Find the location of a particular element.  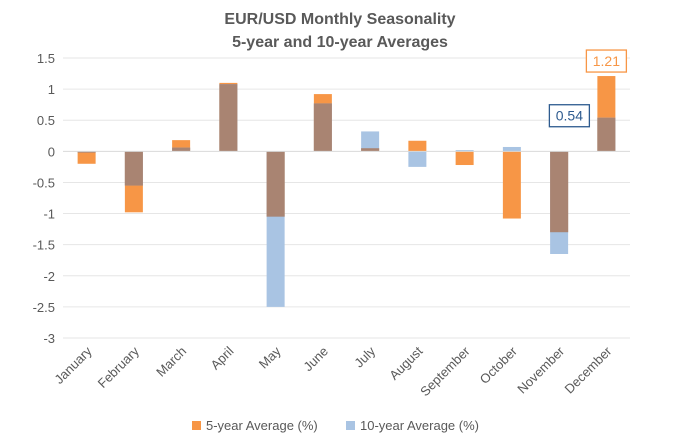

bar-5yr-august is located at coordinates (417, 146).